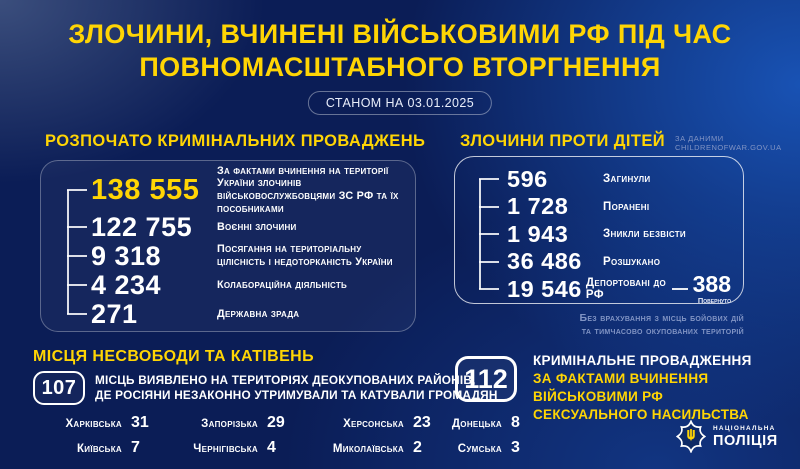 The width and height of the screenshot is (800, 469). What do you see at coordinates (662, 330) in the screenshot?
I see `children-footnote-line2: та тимчасово окупованих територій` at bounding box center [662, 330].